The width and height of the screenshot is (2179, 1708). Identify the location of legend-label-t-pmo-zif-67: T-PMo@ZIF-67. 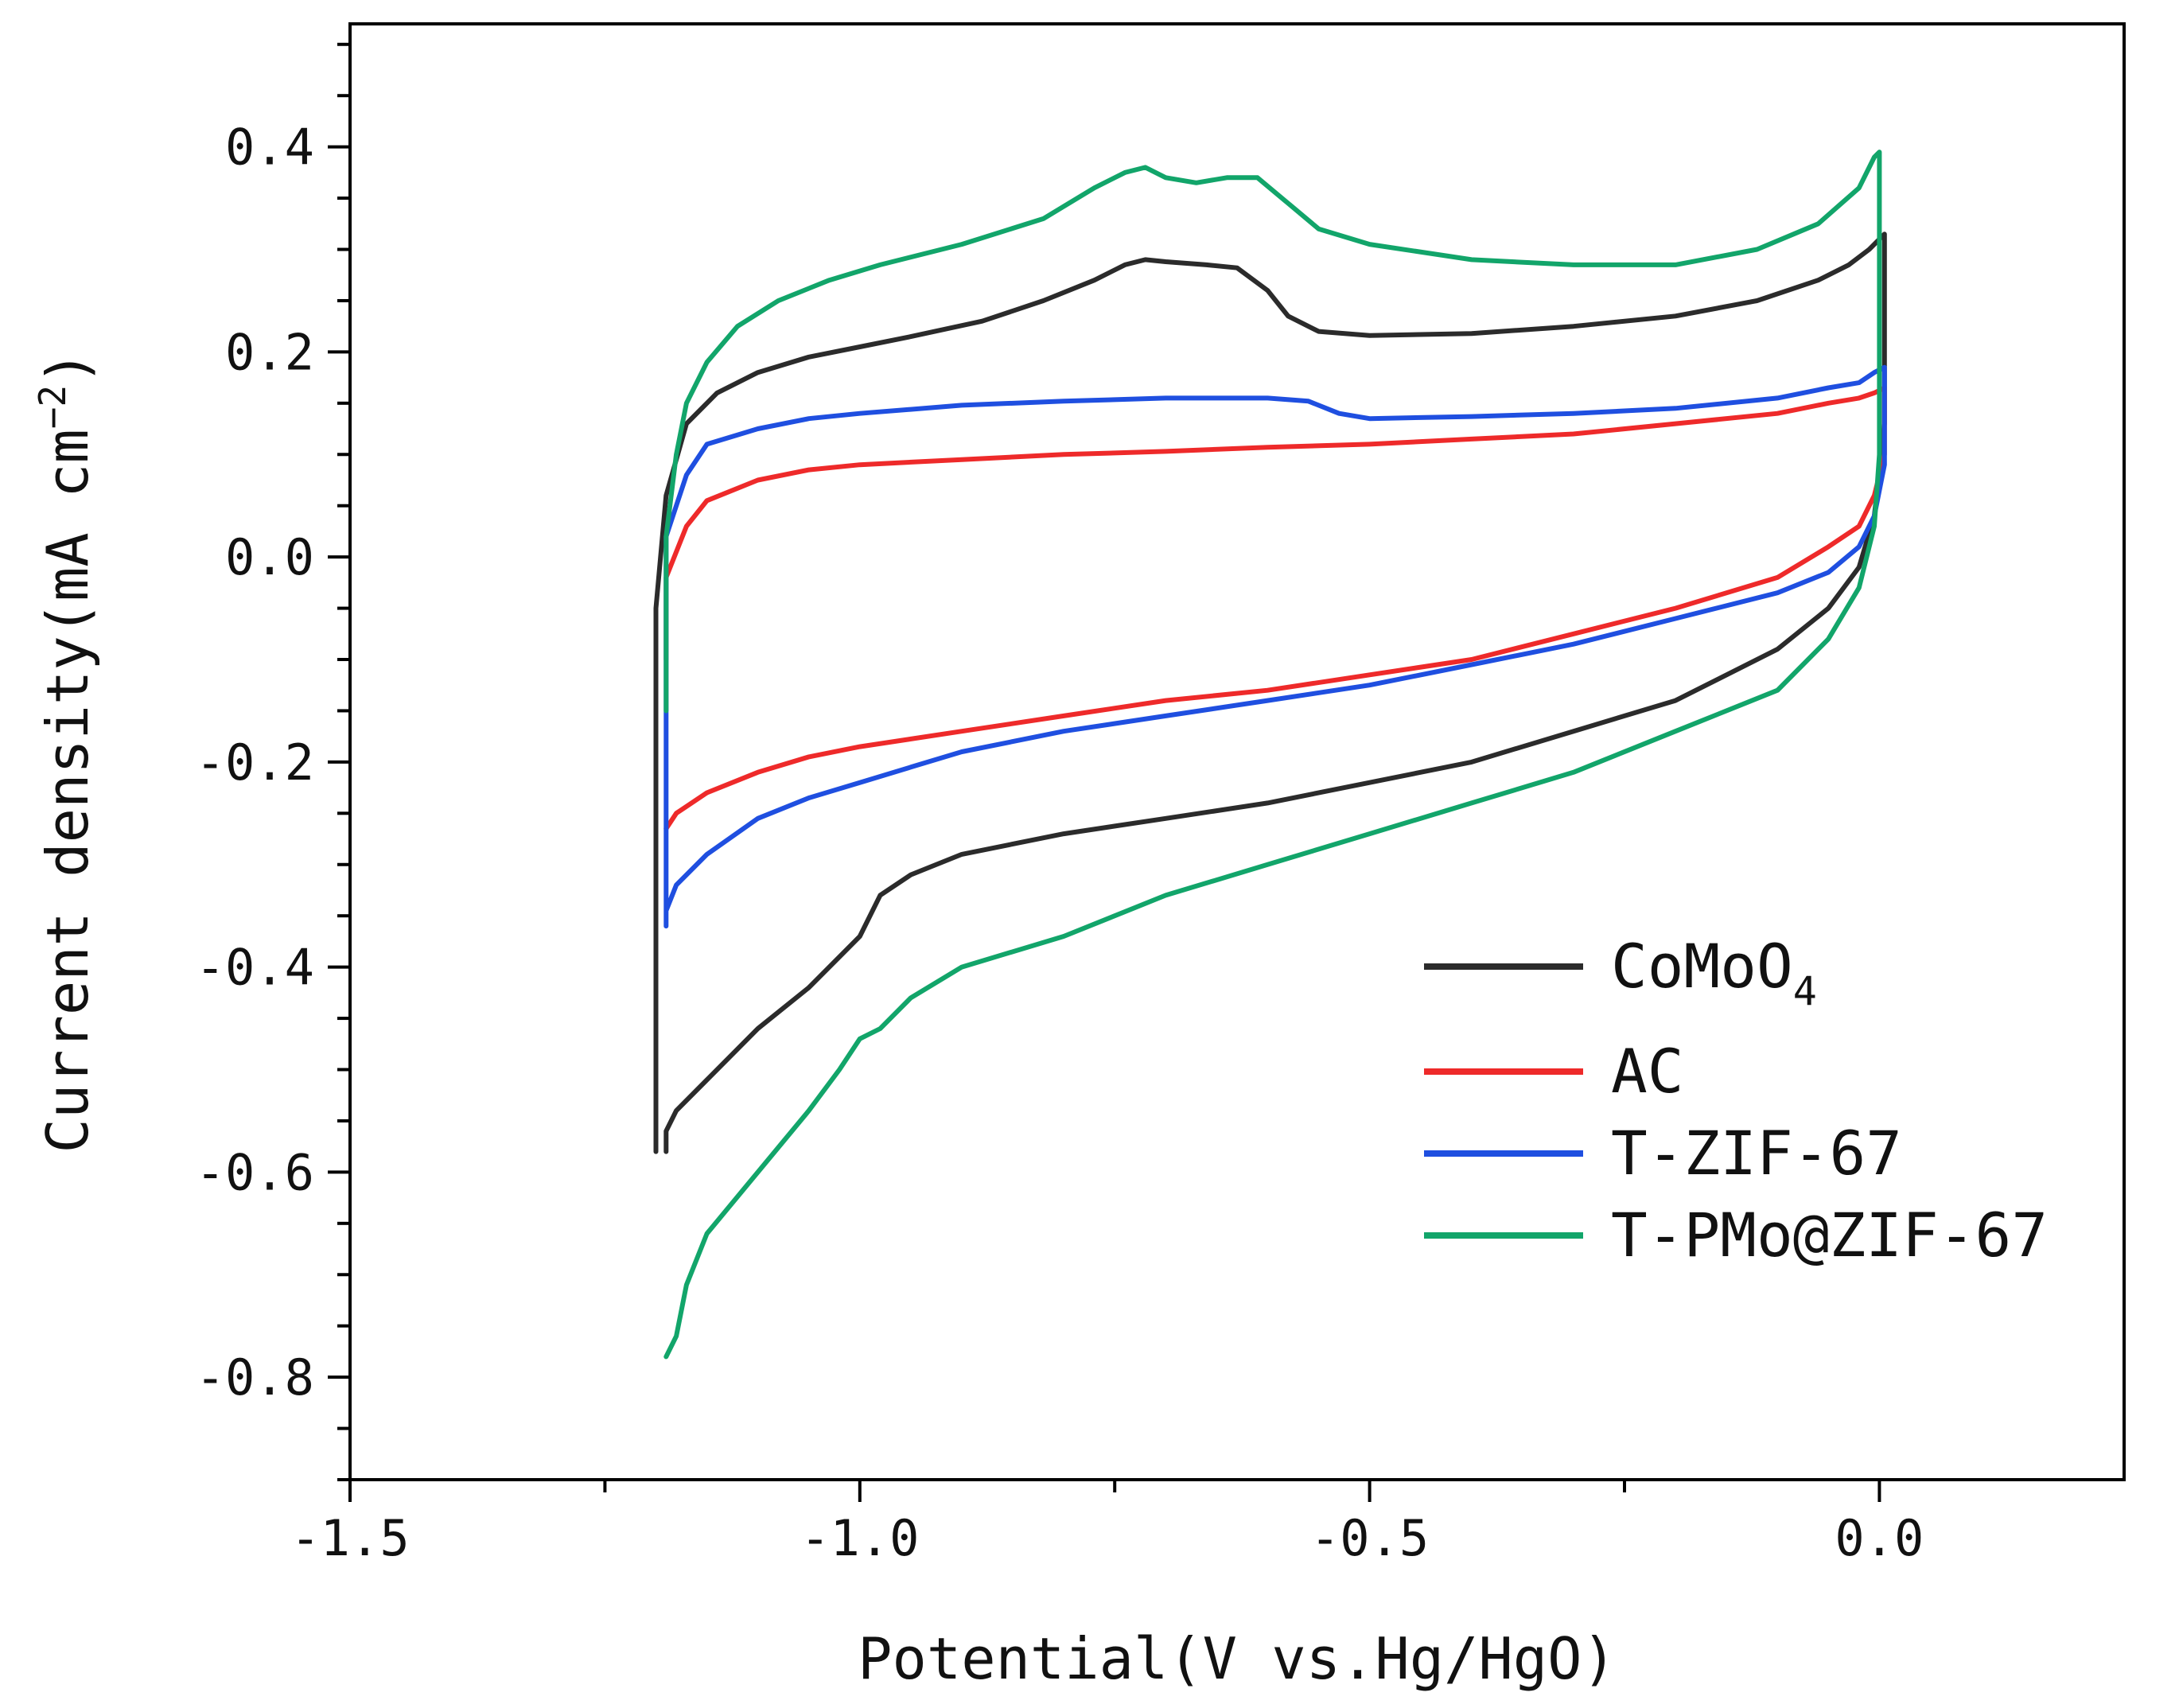
(1829, 1235).